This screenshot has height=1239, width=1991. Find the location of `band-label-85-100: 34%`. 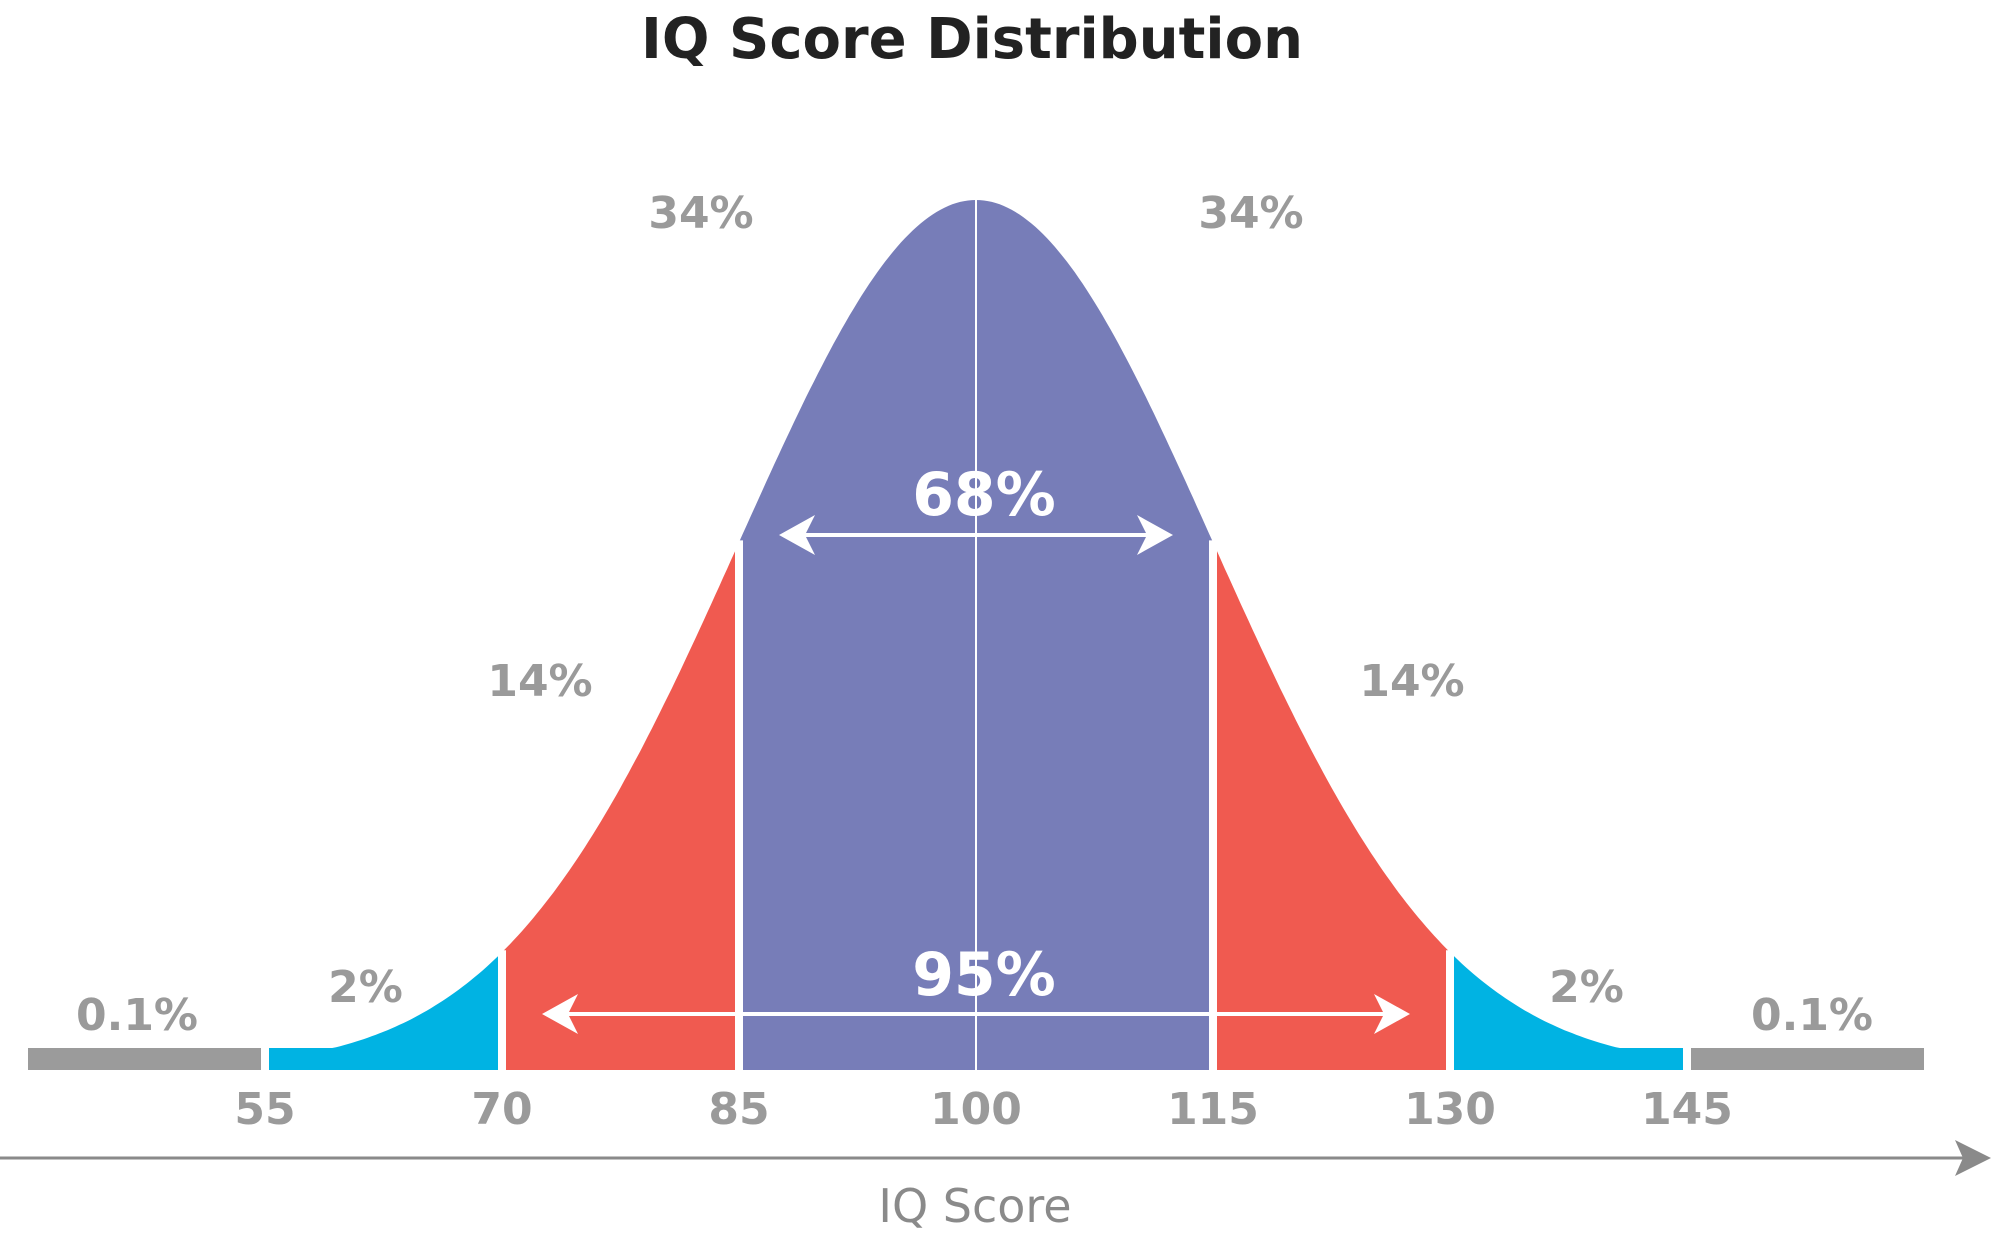

band-label-85-100: 34% is located at coordinates (700, 213).